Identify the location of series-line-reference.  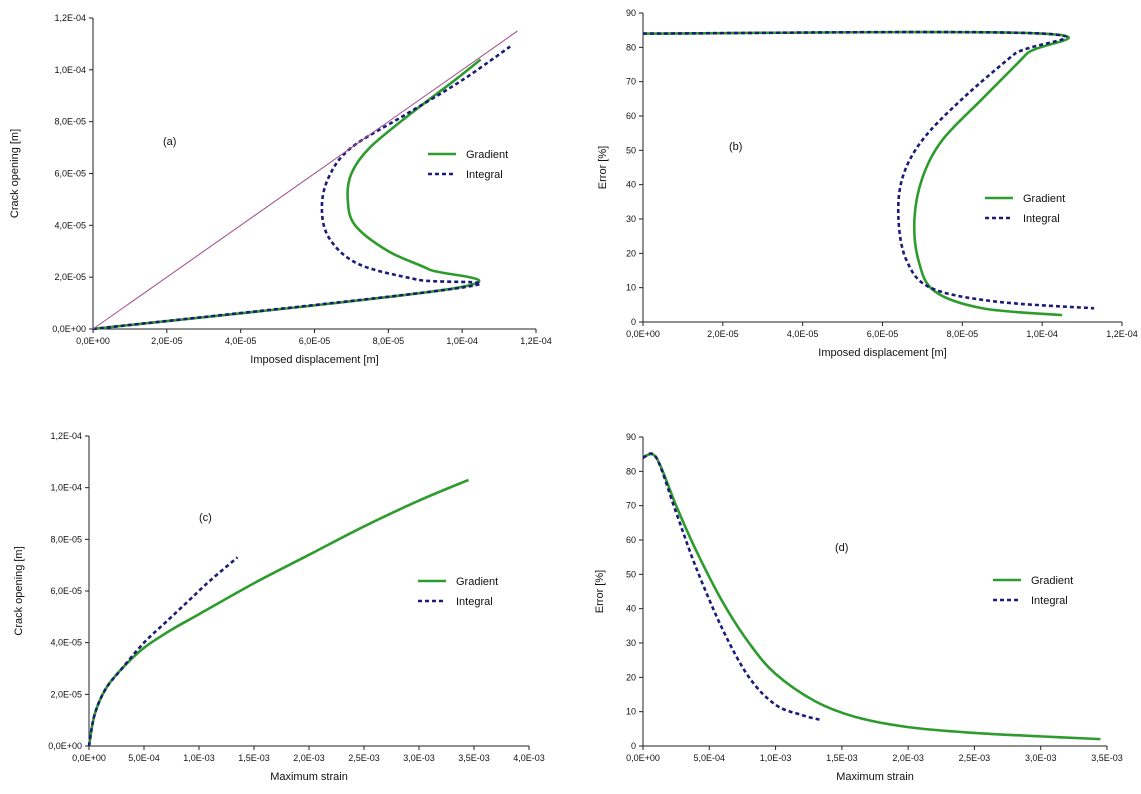
(305, 180).